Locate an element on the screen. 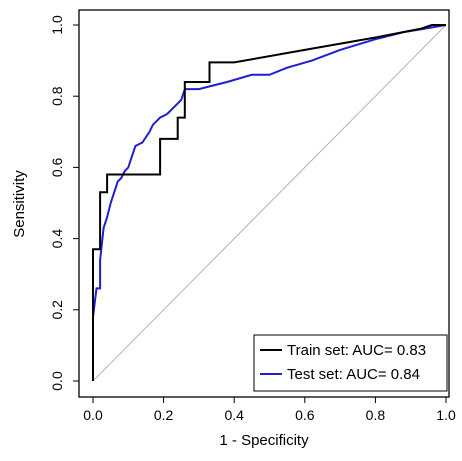 This screenshot has height=461, width=462. legend-label-train: Train set: AUC= 0.83 is located at coordinates (356, 350).